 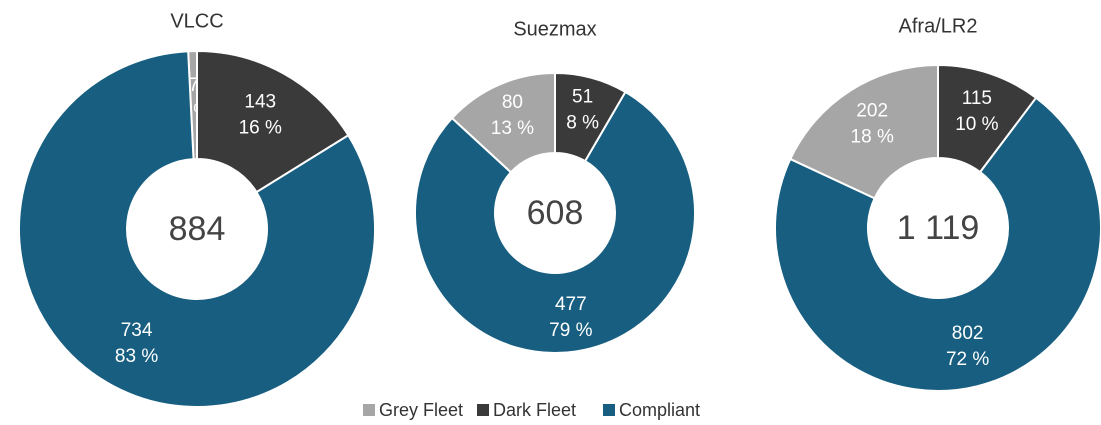 What do you see at coordinates (570, 330) in the screenshot?
I see `data-label-percent: 79 %` at bounding box center [570, 330].